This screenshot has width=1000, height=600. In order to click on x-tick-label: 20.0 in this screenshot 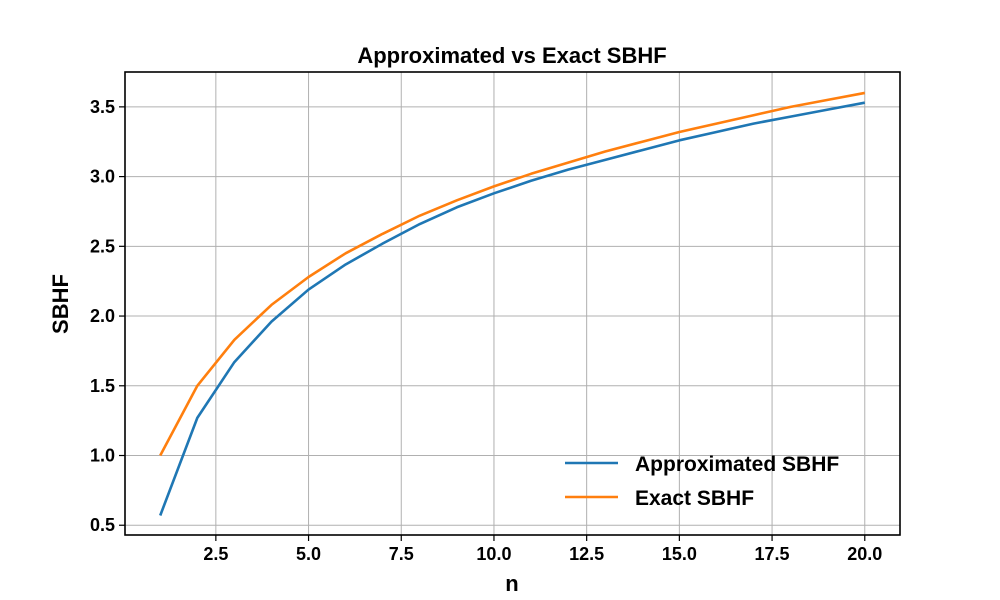, I will do `click(864, 554)`.